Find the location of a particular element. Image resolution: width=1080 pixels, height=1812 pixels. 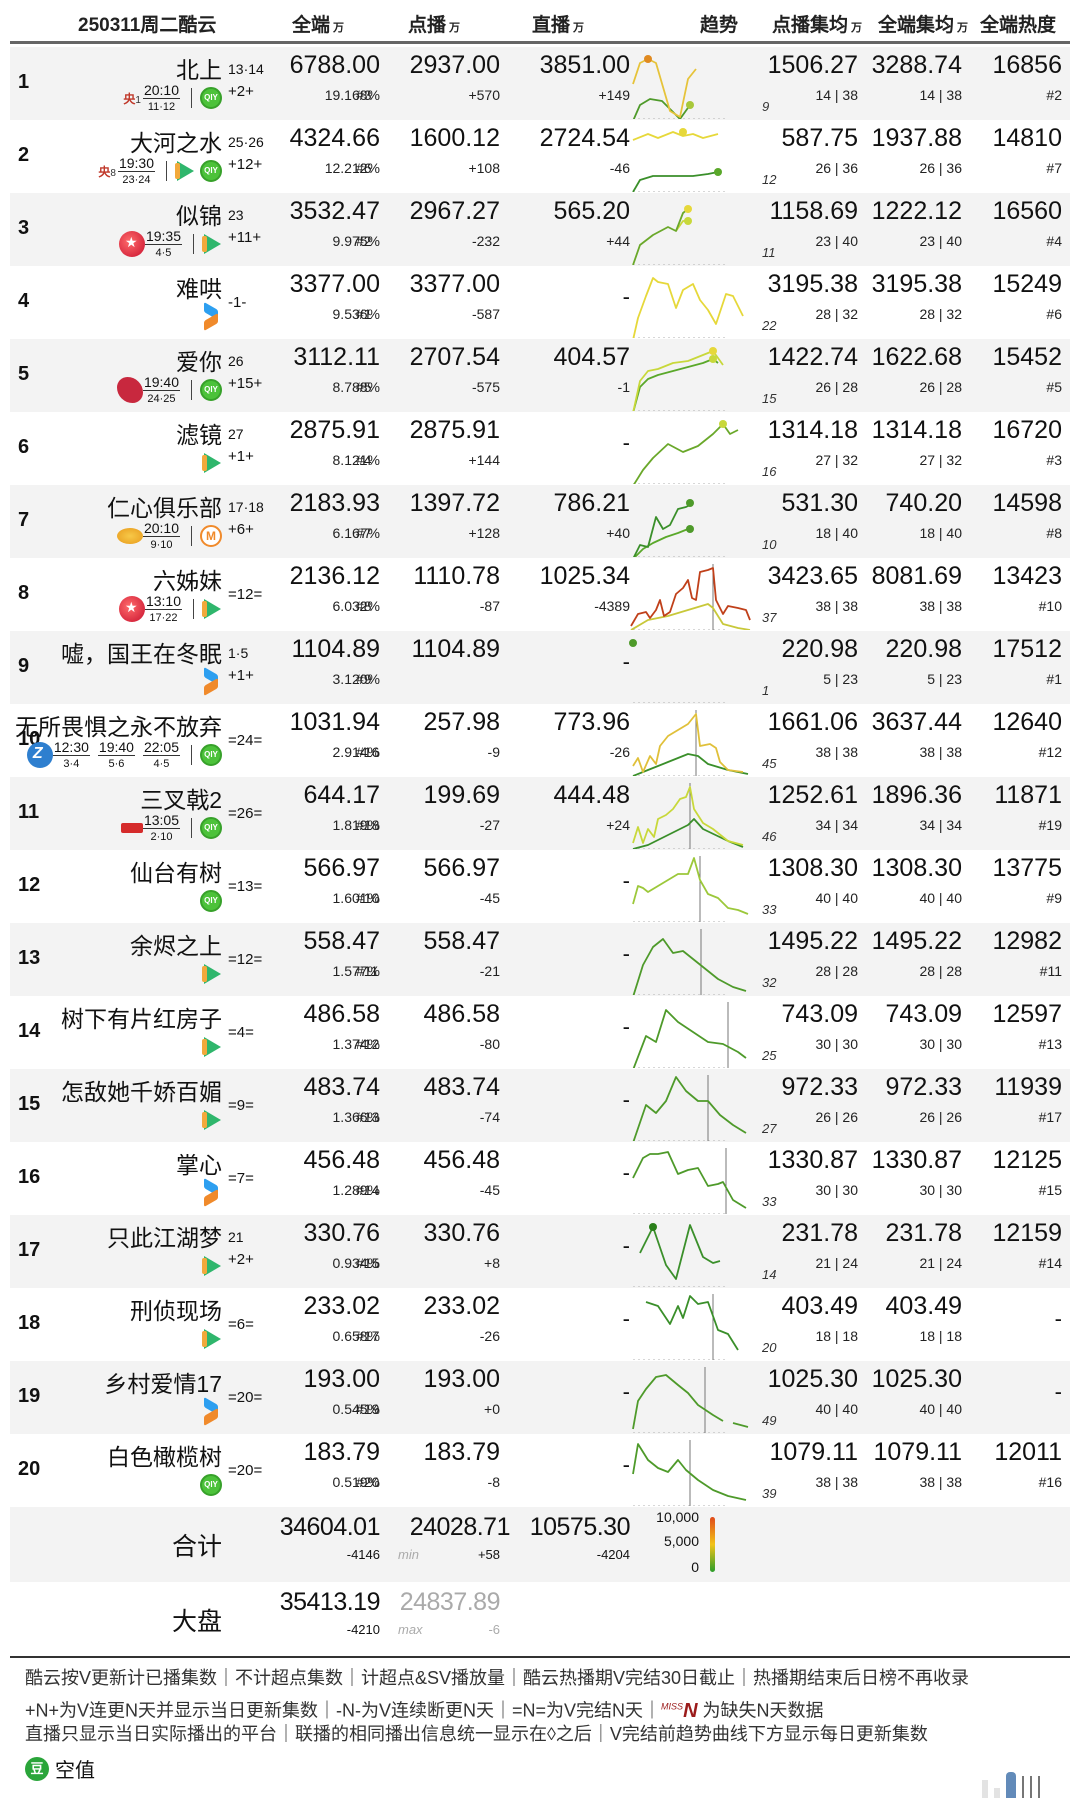

market-share: 0.519% is located at coordinates (356, 1482).